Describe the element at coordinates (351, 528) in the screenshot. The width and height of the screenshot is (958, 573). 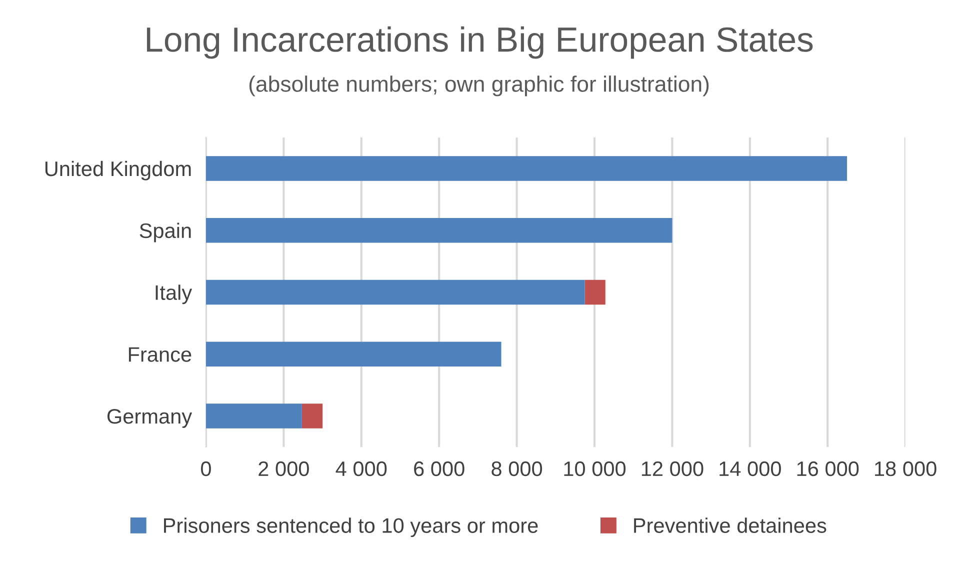
I see `legend-label: Prisoners sentenced to 10 years or more` at that location.